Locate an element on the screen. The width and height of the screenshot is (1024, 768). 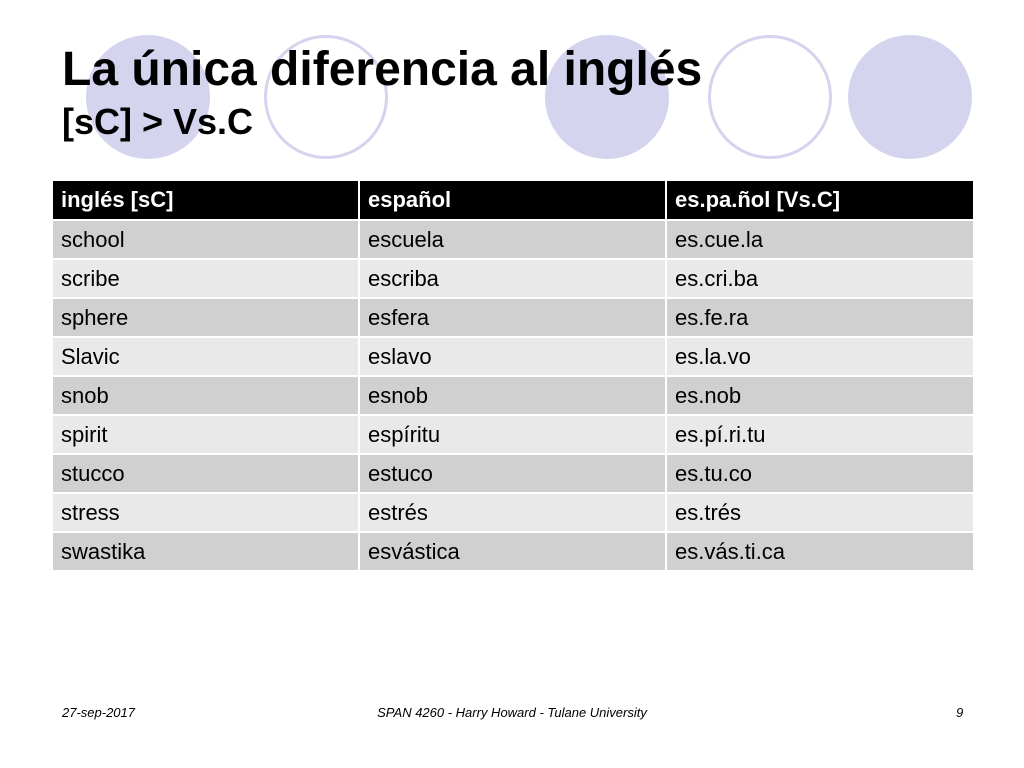
header-english: inglés [sC] is located at coordinates (205, 200).